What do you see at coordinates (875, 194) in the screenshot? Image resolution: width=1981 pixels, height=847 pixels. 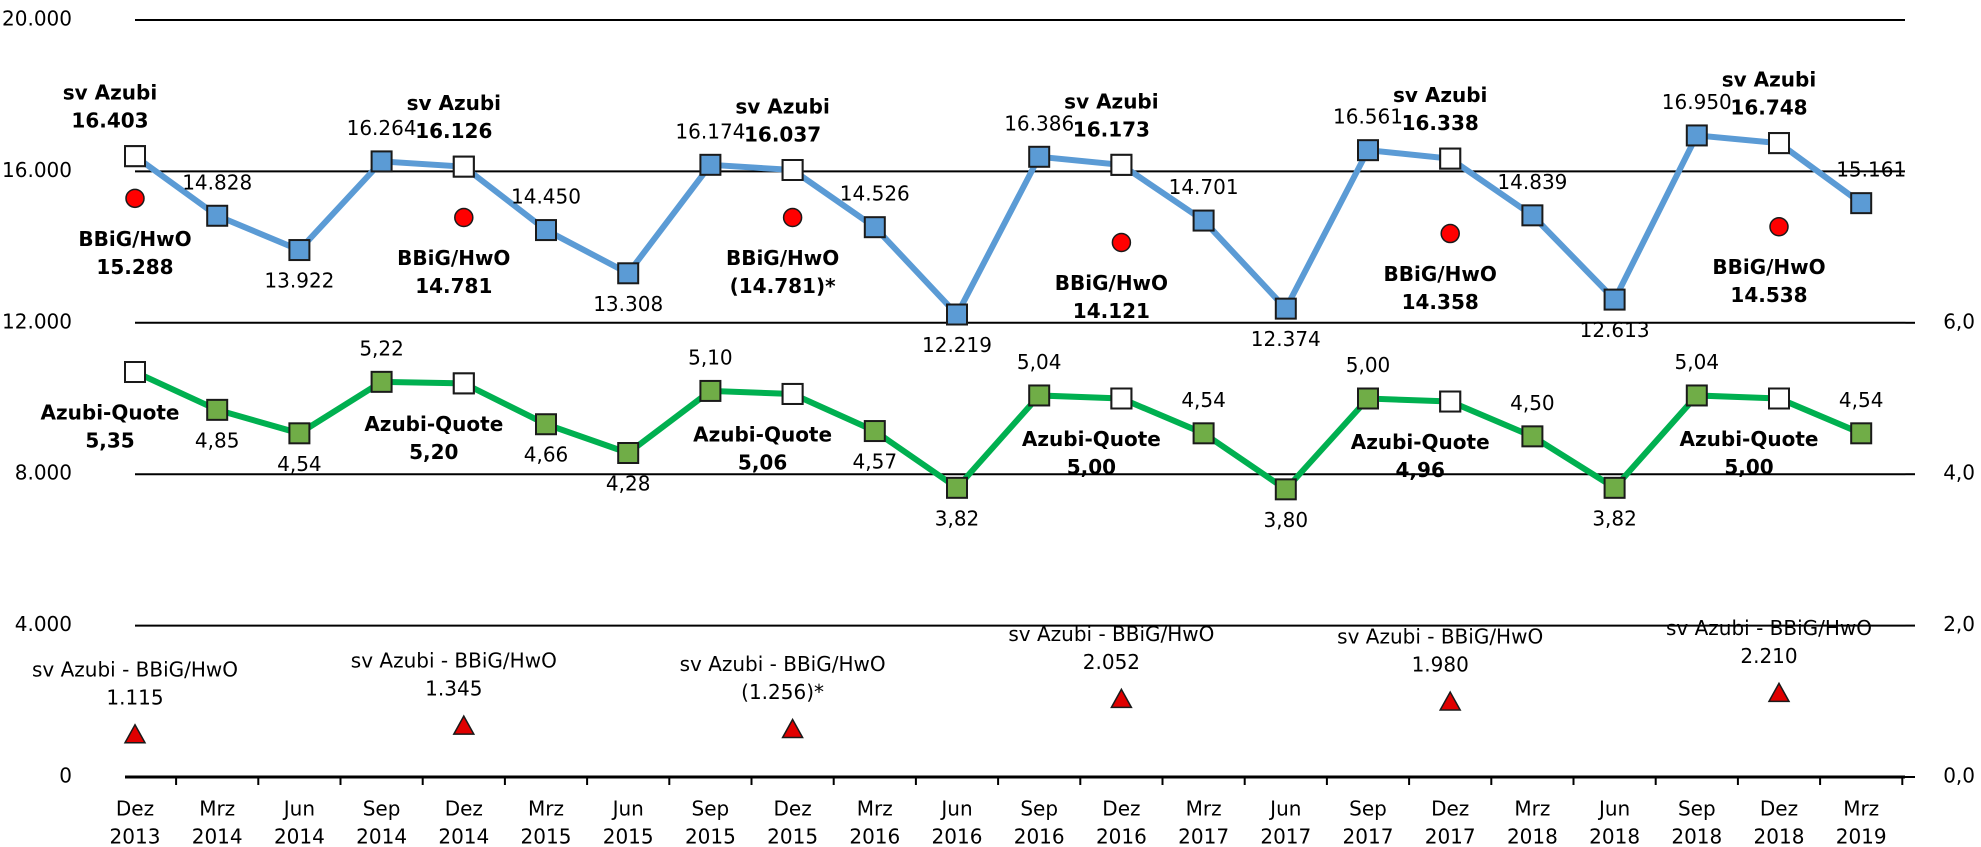 I see `data-label: 14.526` at bounding box center [875, 194].